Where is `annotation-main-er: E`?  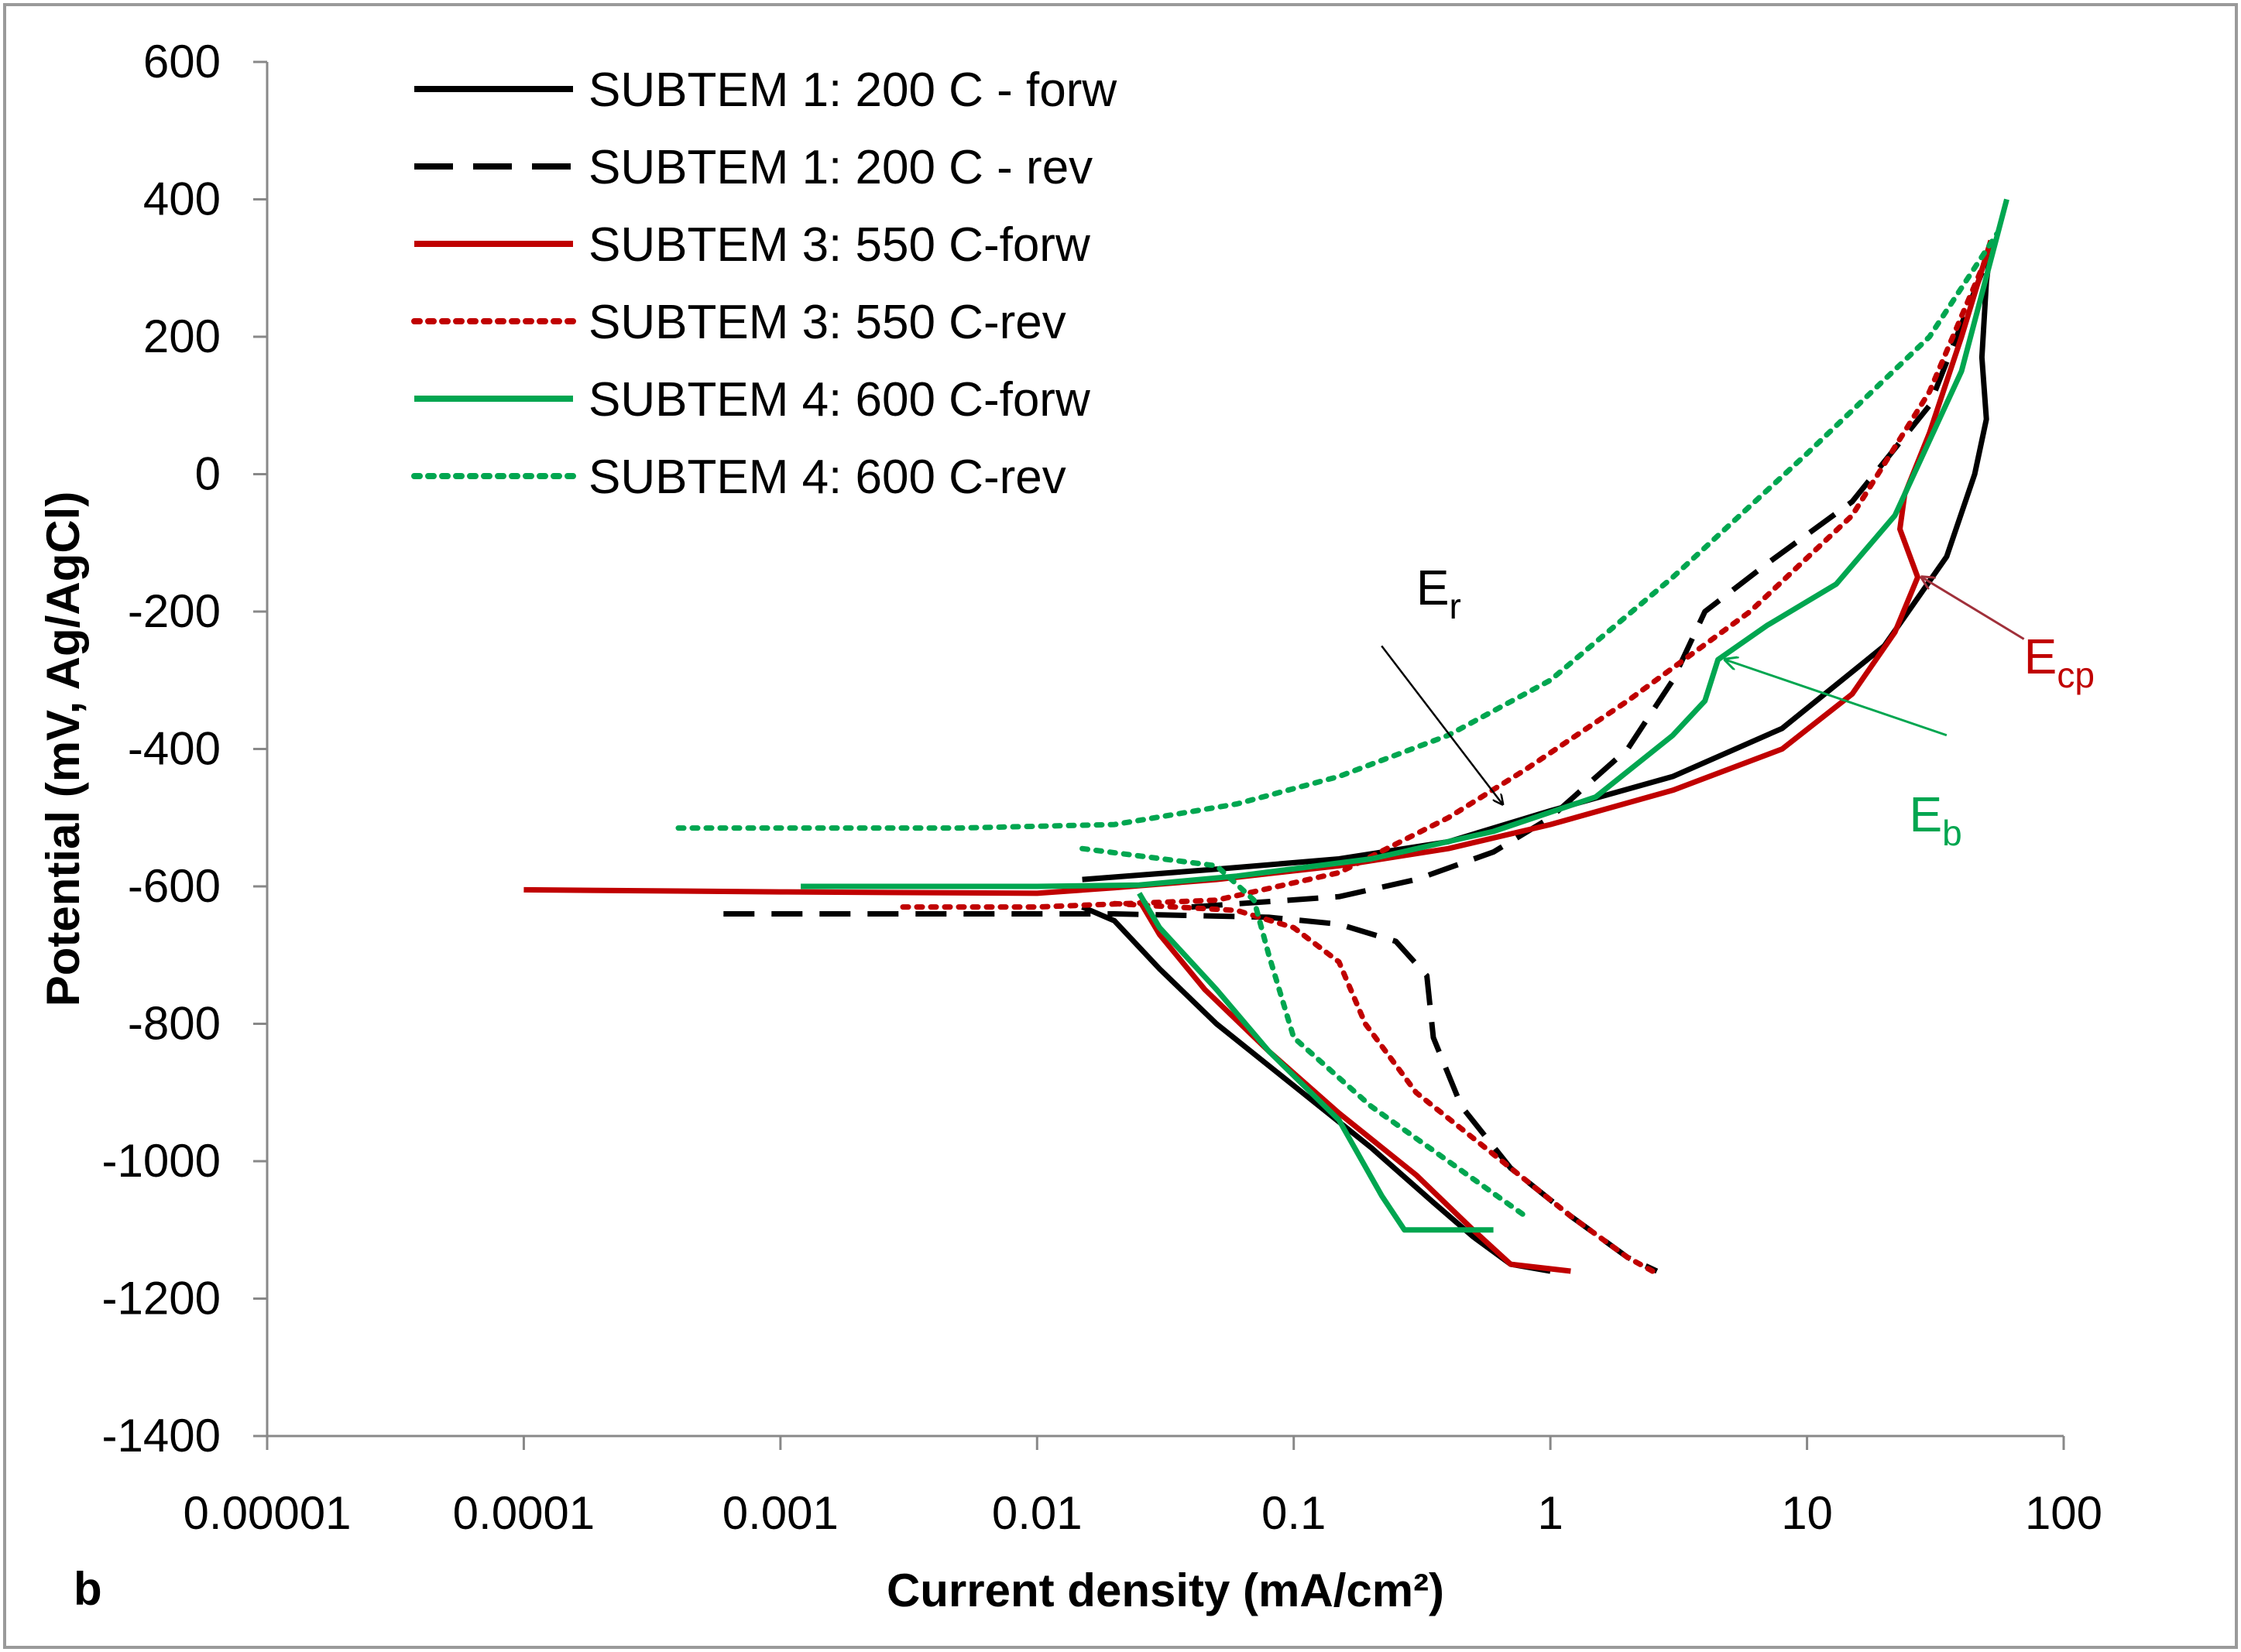
annotation-main-er: E is located at coordinates (1433, 587).